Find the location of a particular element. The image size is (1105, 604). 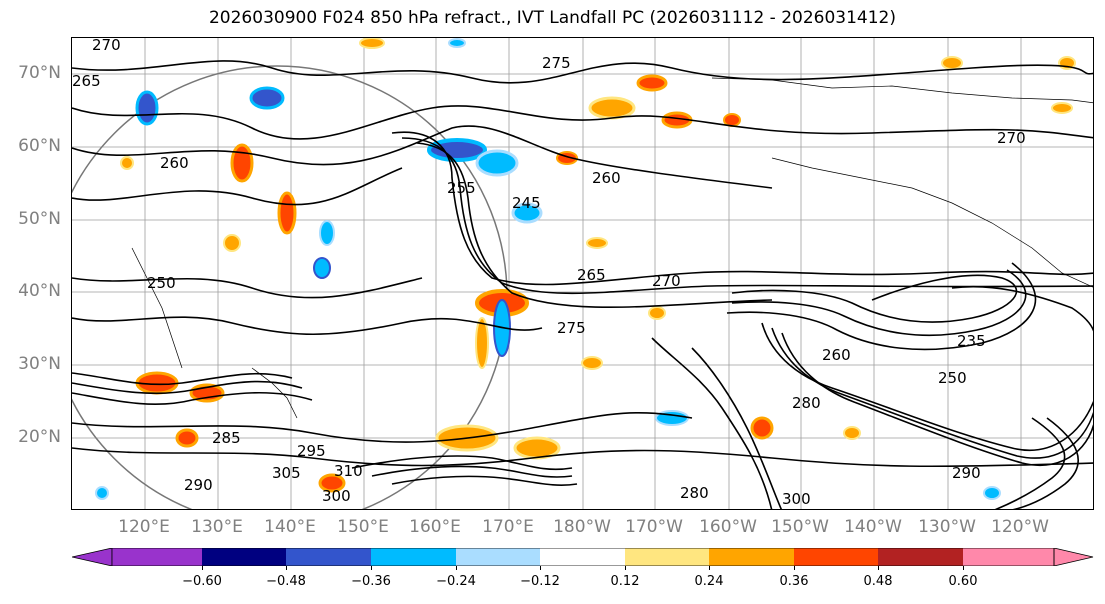

colorbar-tick-label: −0.60 is located at coordinates (202, 581).